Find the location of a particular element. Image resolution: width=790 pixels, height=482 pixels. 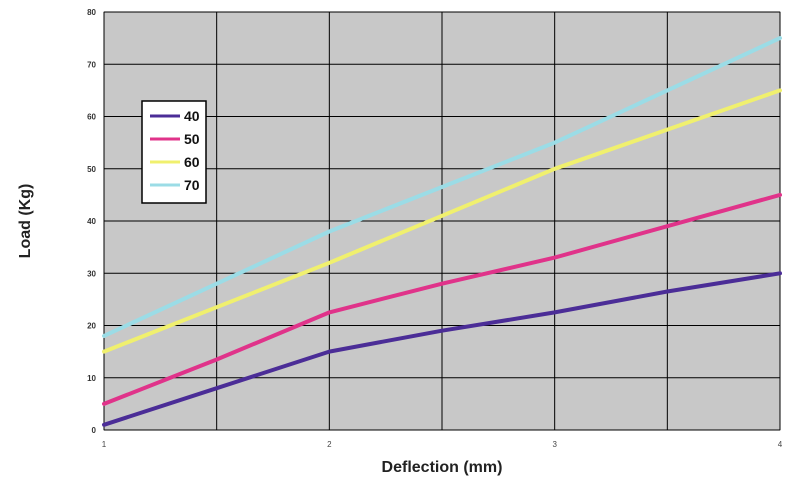

legend-label-40: 40 is located at coordinates (192, 116).